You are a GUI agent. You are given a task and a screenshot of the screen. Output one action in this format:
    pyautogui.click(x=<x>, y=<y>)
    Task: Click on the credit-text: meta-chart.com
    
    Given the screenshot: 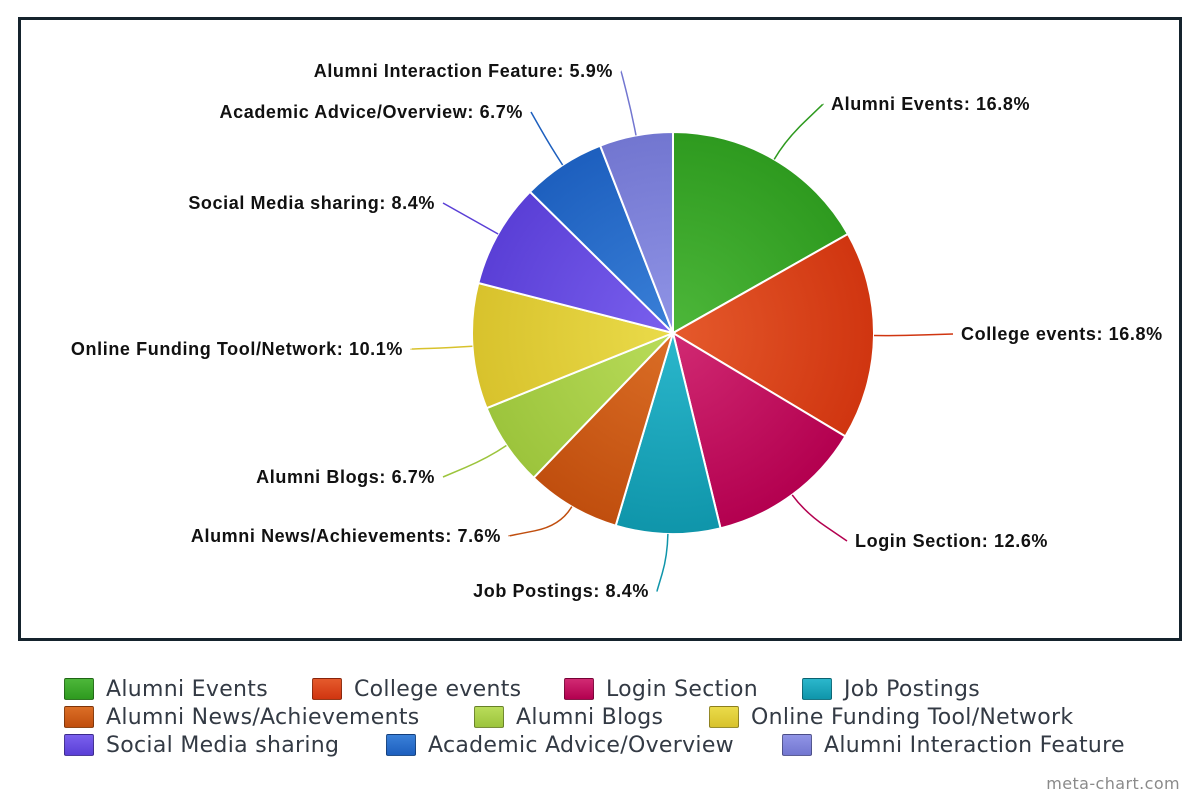 What is the action you would take?
    pyautogui.click(x=1113, y=783)
    